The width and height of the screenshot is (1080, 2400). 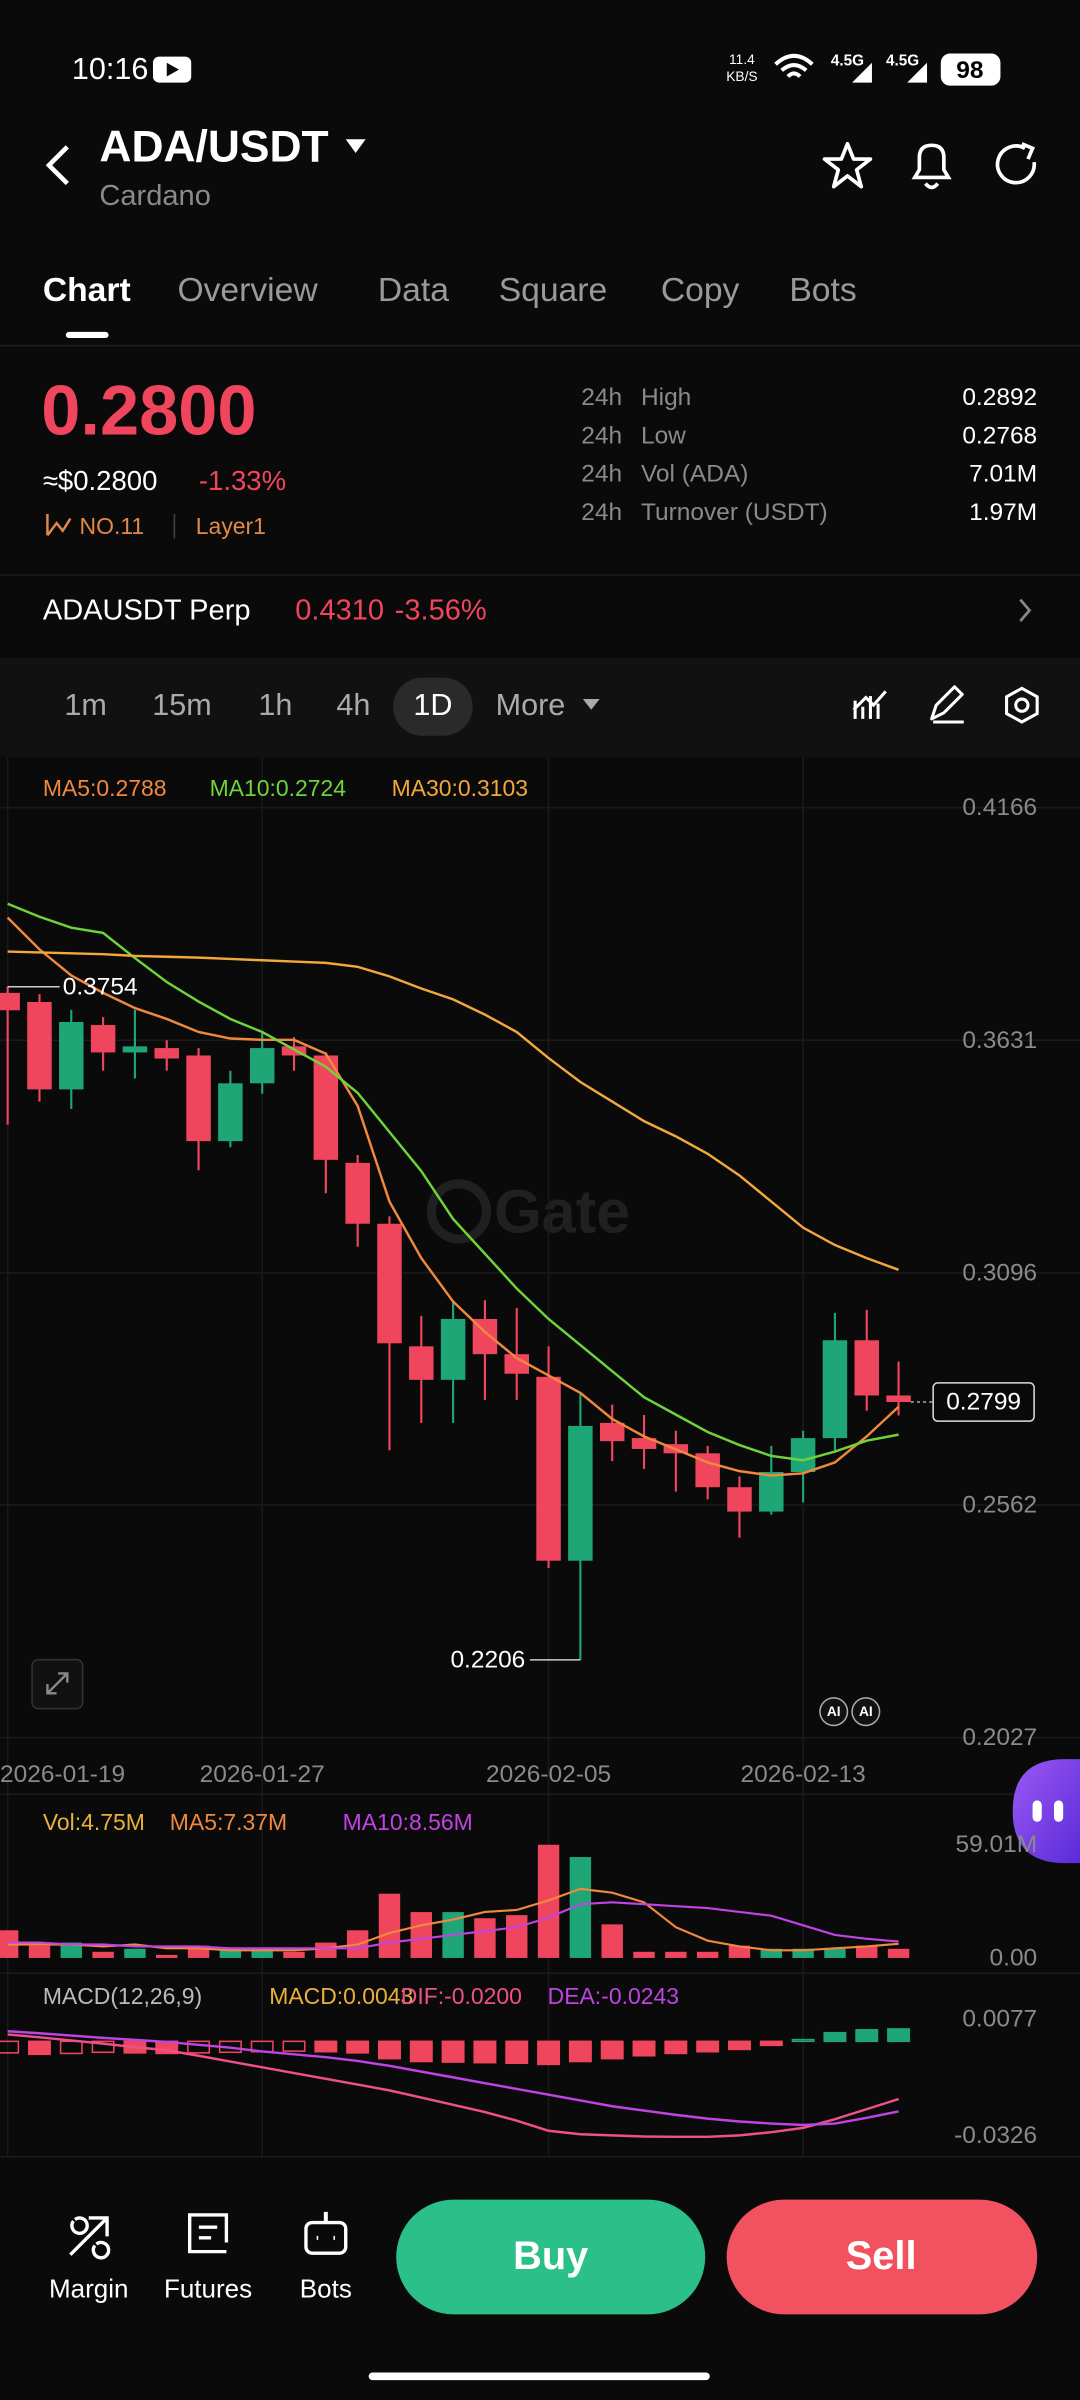 What do you see at coordinates (822, 290) in the screenshot?
I see `tab: Bots` at bounding box center [822, 290].